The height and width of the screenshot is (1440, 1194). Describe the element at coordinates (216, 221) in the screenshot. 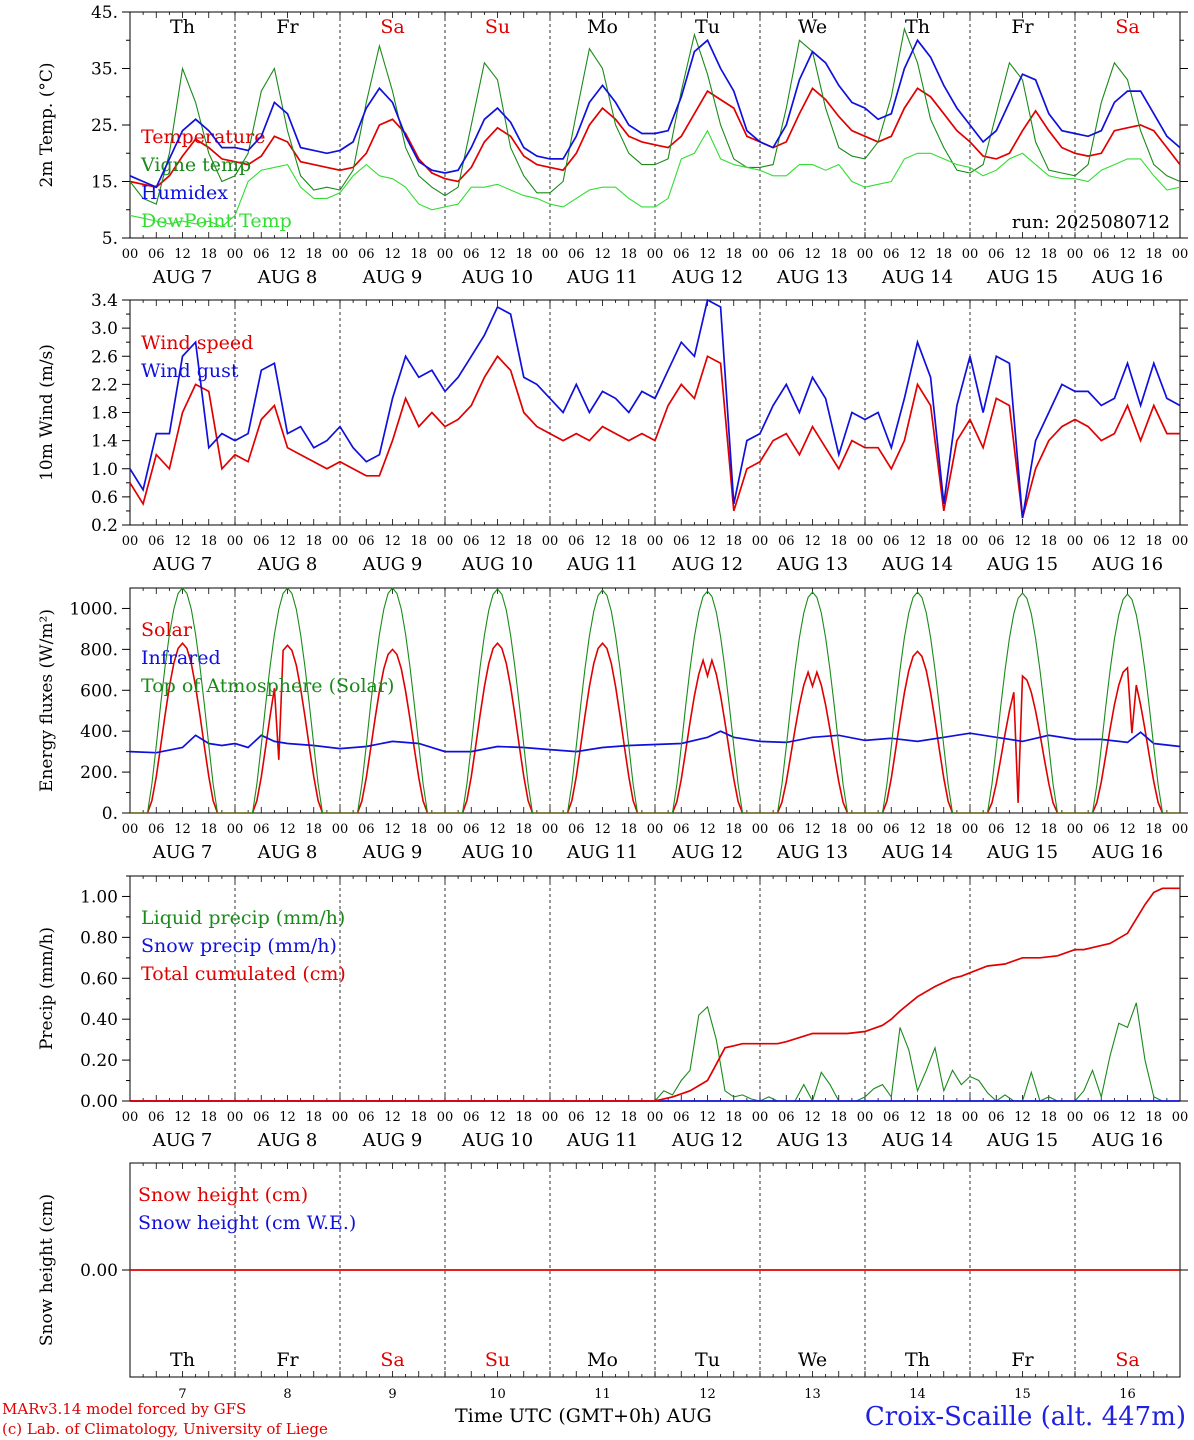

I see `legend-entry: DewPoint Temp` at that location.